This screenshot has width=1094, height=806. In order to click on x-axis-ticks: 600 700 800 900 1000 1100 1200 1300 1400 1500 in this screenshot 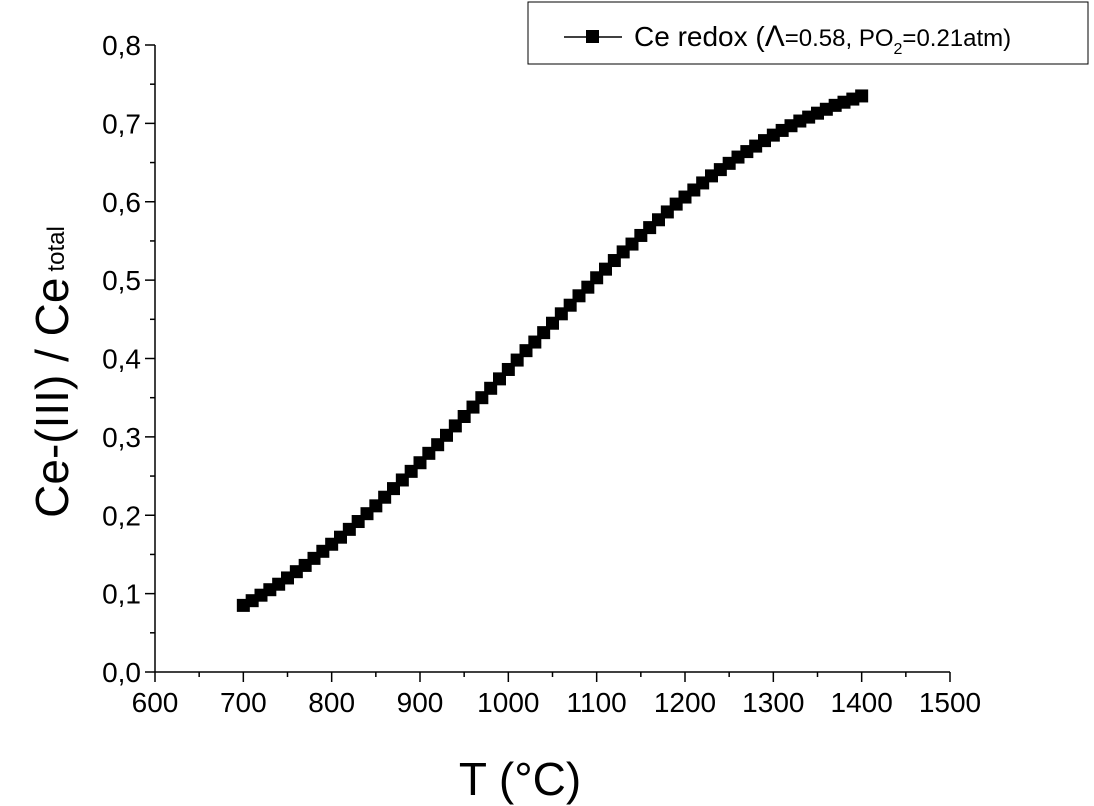, I will do `click(556, 695)`.